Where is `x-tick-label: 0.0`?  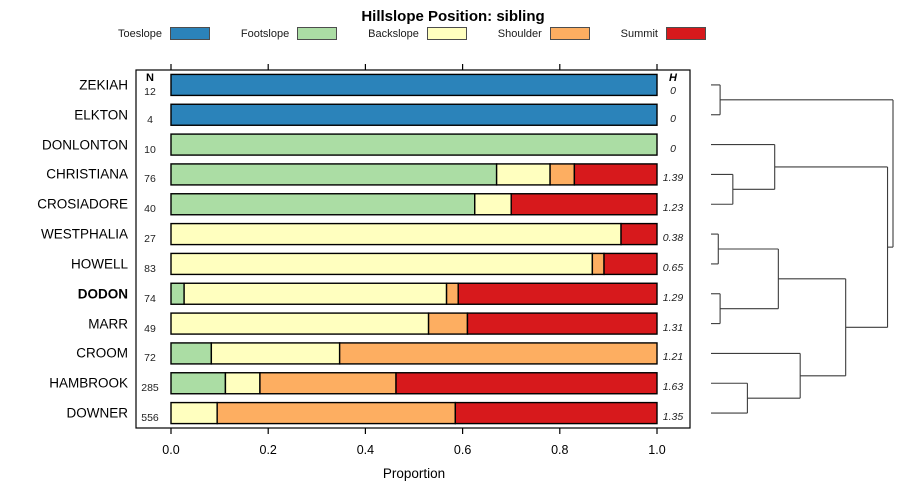
x-tick-label: 0.0 is located at coordinates (171, 450).